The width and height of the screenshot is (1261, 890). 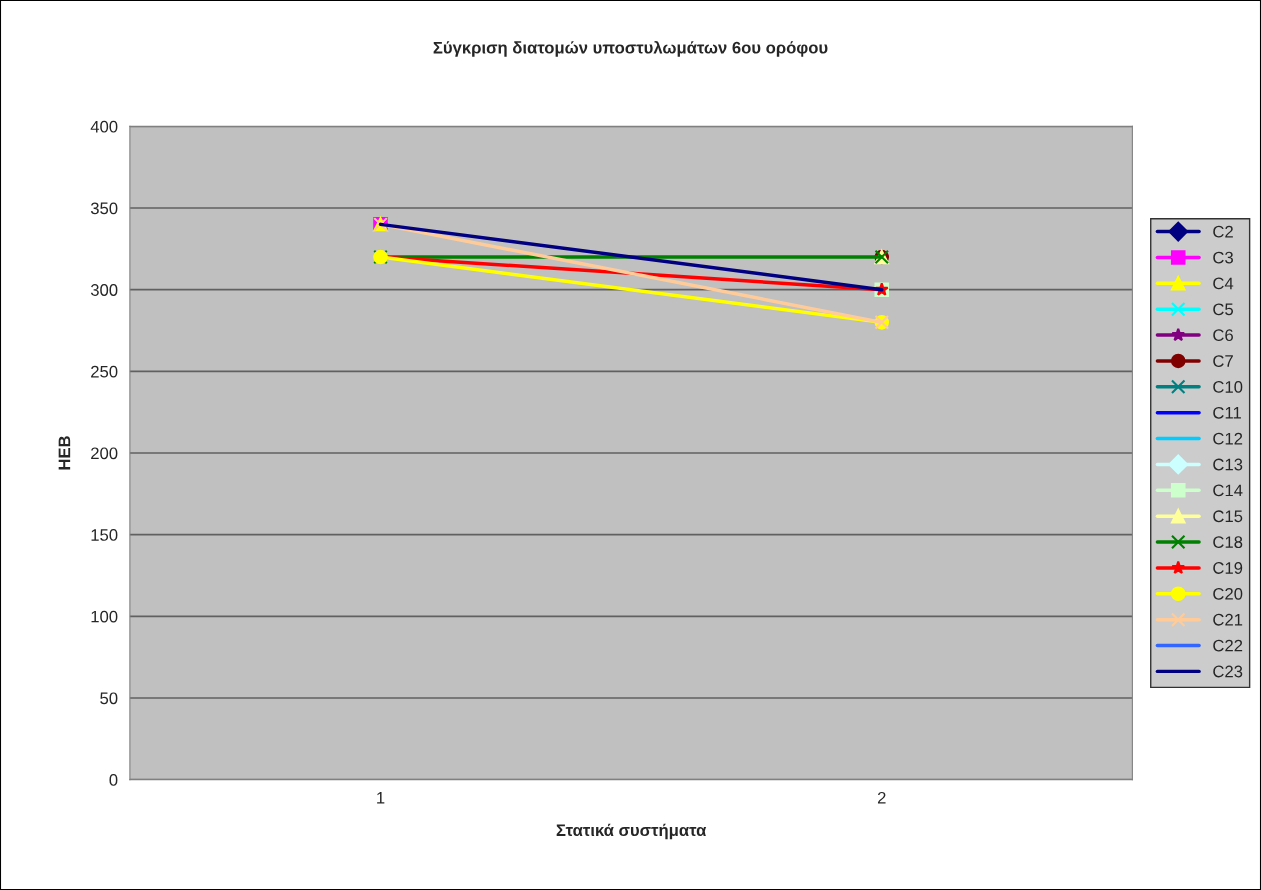 What do you see at coordinates (113, 780) in the screenshot?
I see `y-tick-label: 0` at bounding box center [113, 780].